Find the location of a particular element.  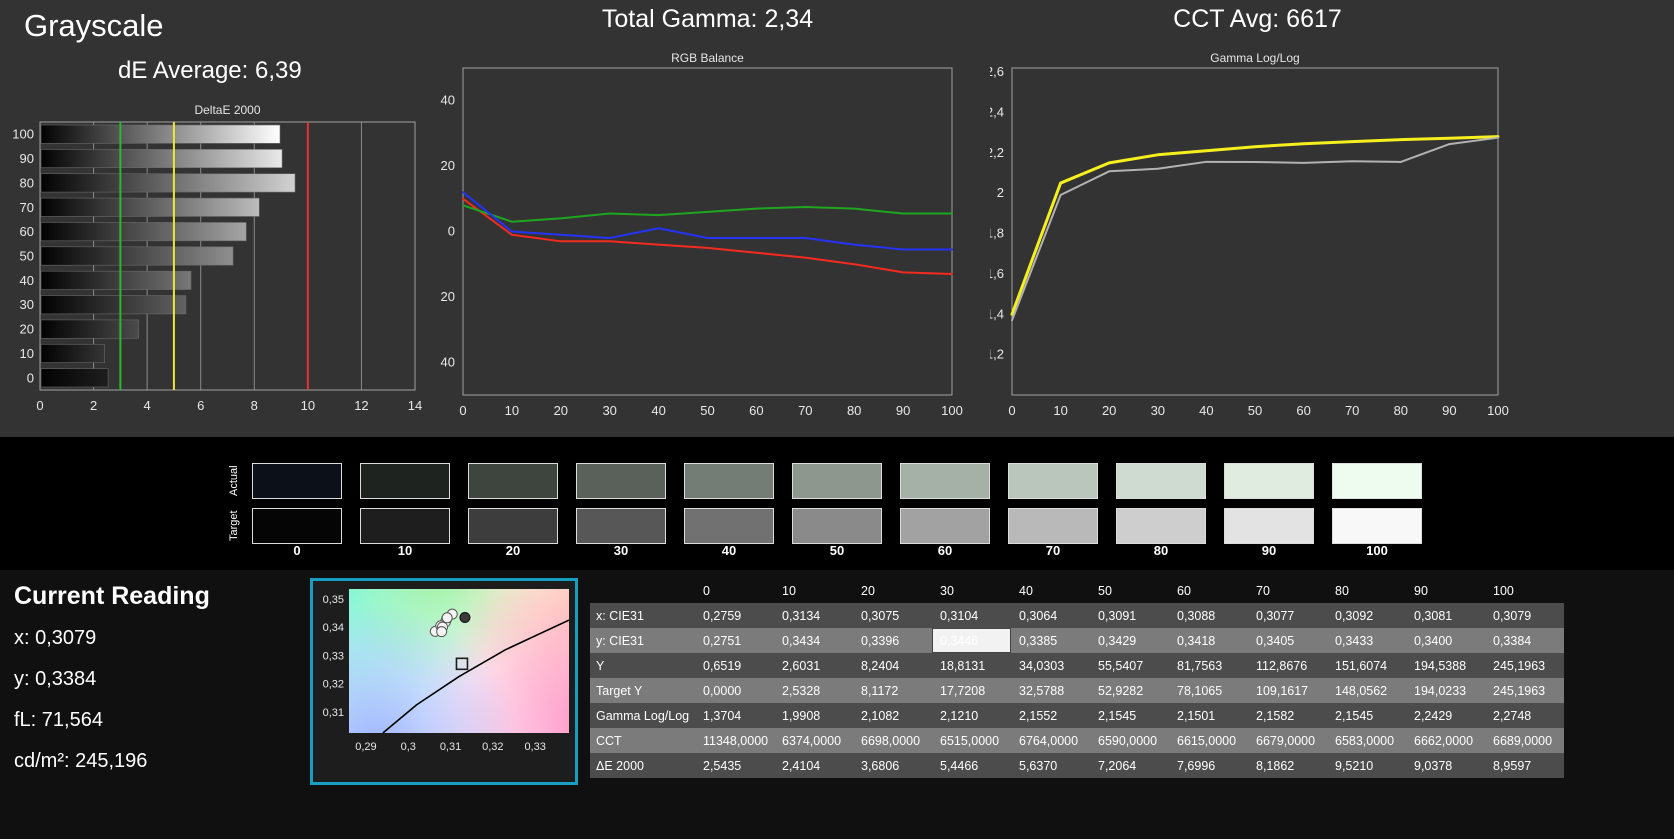

table-cell: 2,4104 is located at coordinates (801, 765).